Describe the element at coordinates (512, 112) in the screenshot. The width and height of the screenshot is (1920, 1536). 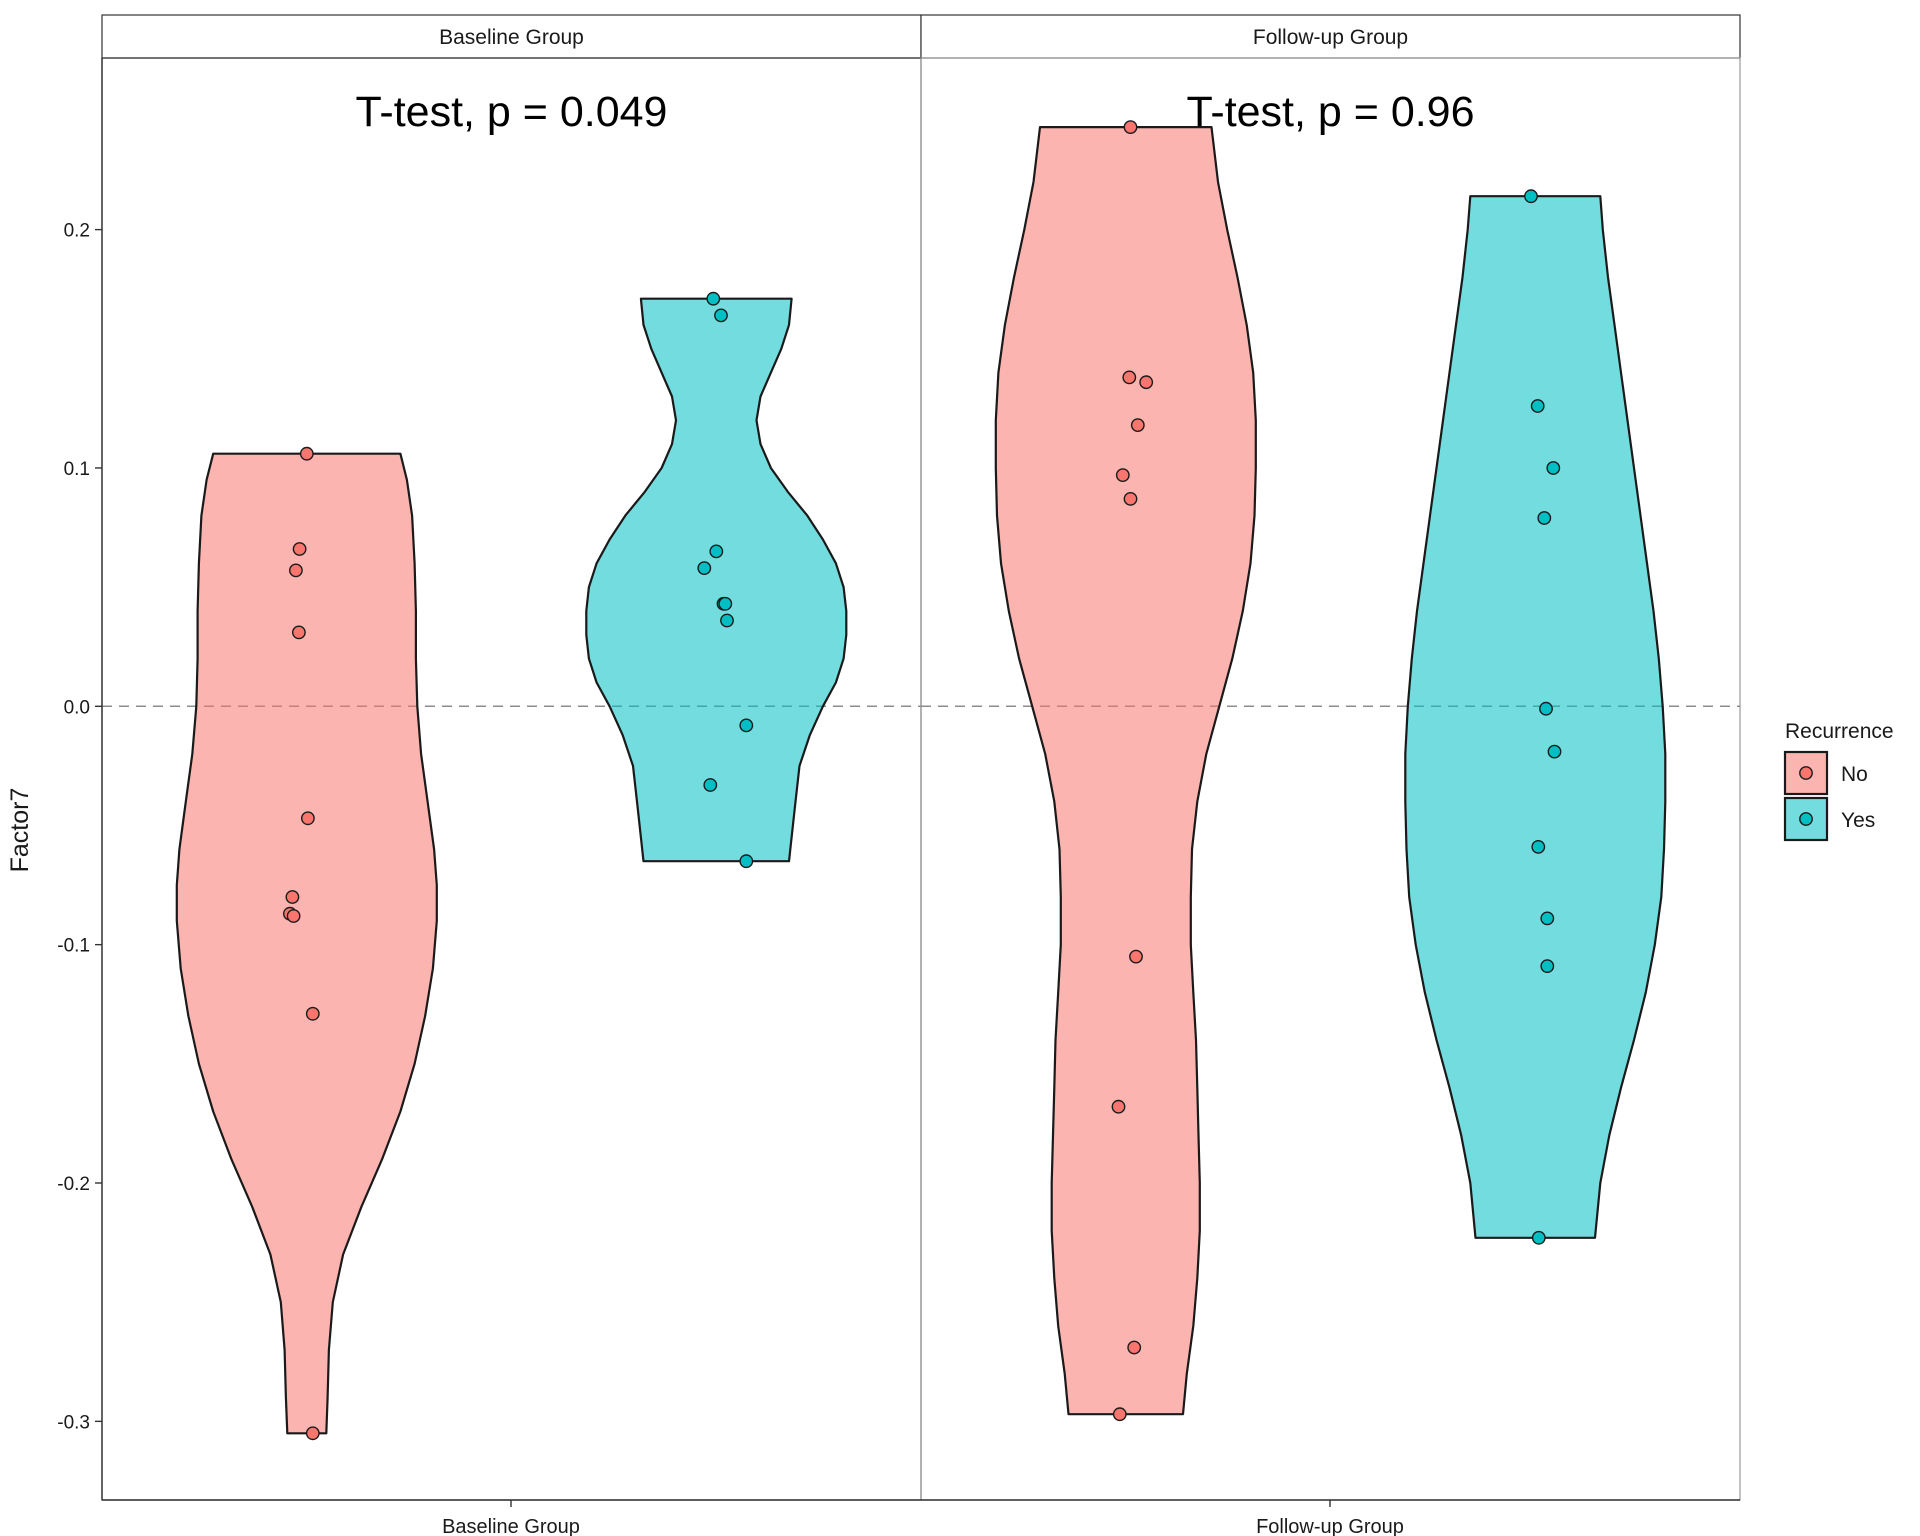
I see `ttest-annotation: T-test, p = 0.049` at that location.